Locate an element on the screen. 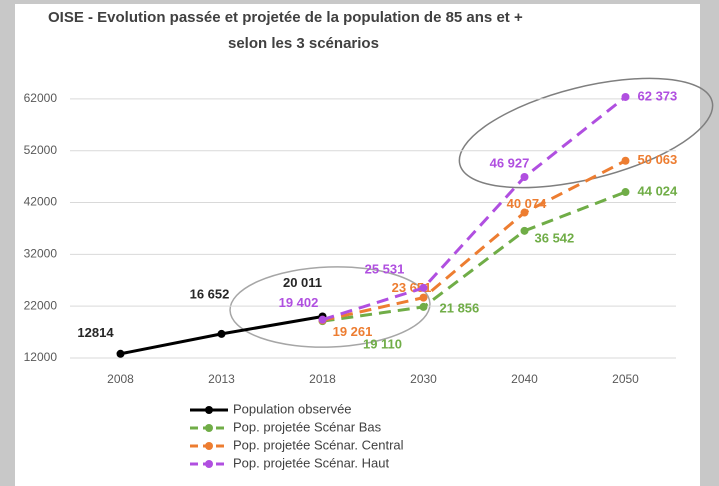 This screenshot has width=719, height=486. y-tick-label: 42000 is located at coordinates (41, 202).